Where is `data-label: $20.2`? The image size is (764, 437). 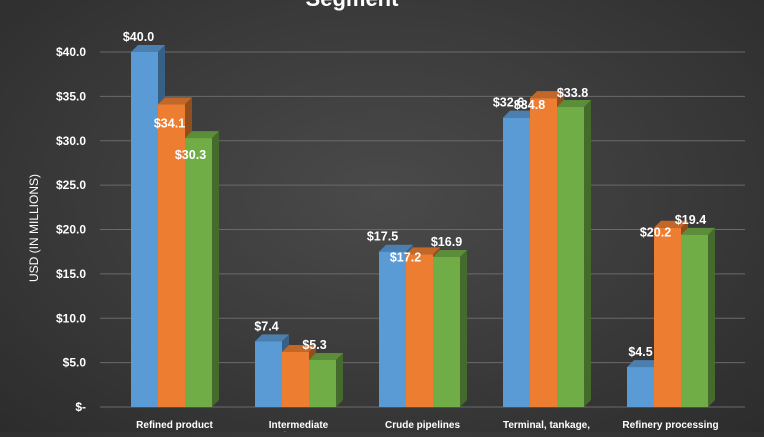
data-label: $20.2 is located at coordinates (655, 233).